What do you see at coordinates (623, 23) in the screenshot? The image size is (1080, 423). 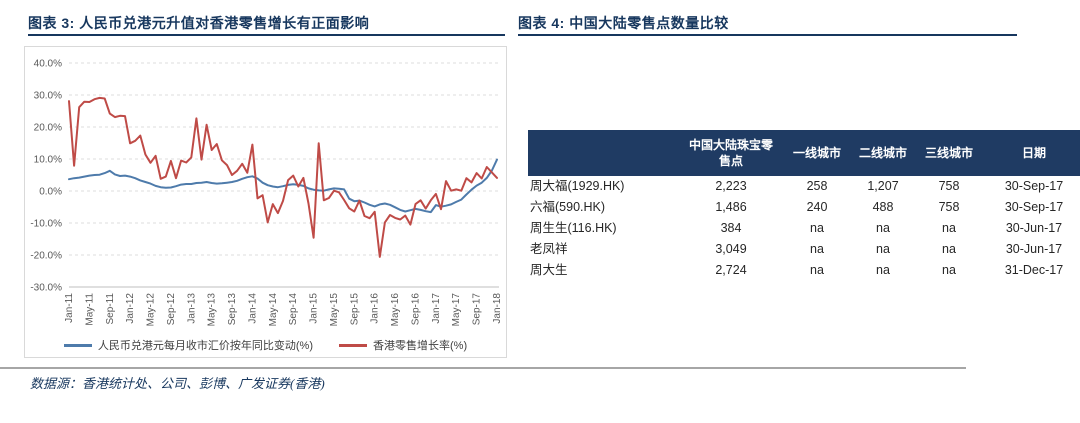 I see `figure-4-title: 图表 4: 中国大陆零售点数量比较` at bounding box center [623, 23].